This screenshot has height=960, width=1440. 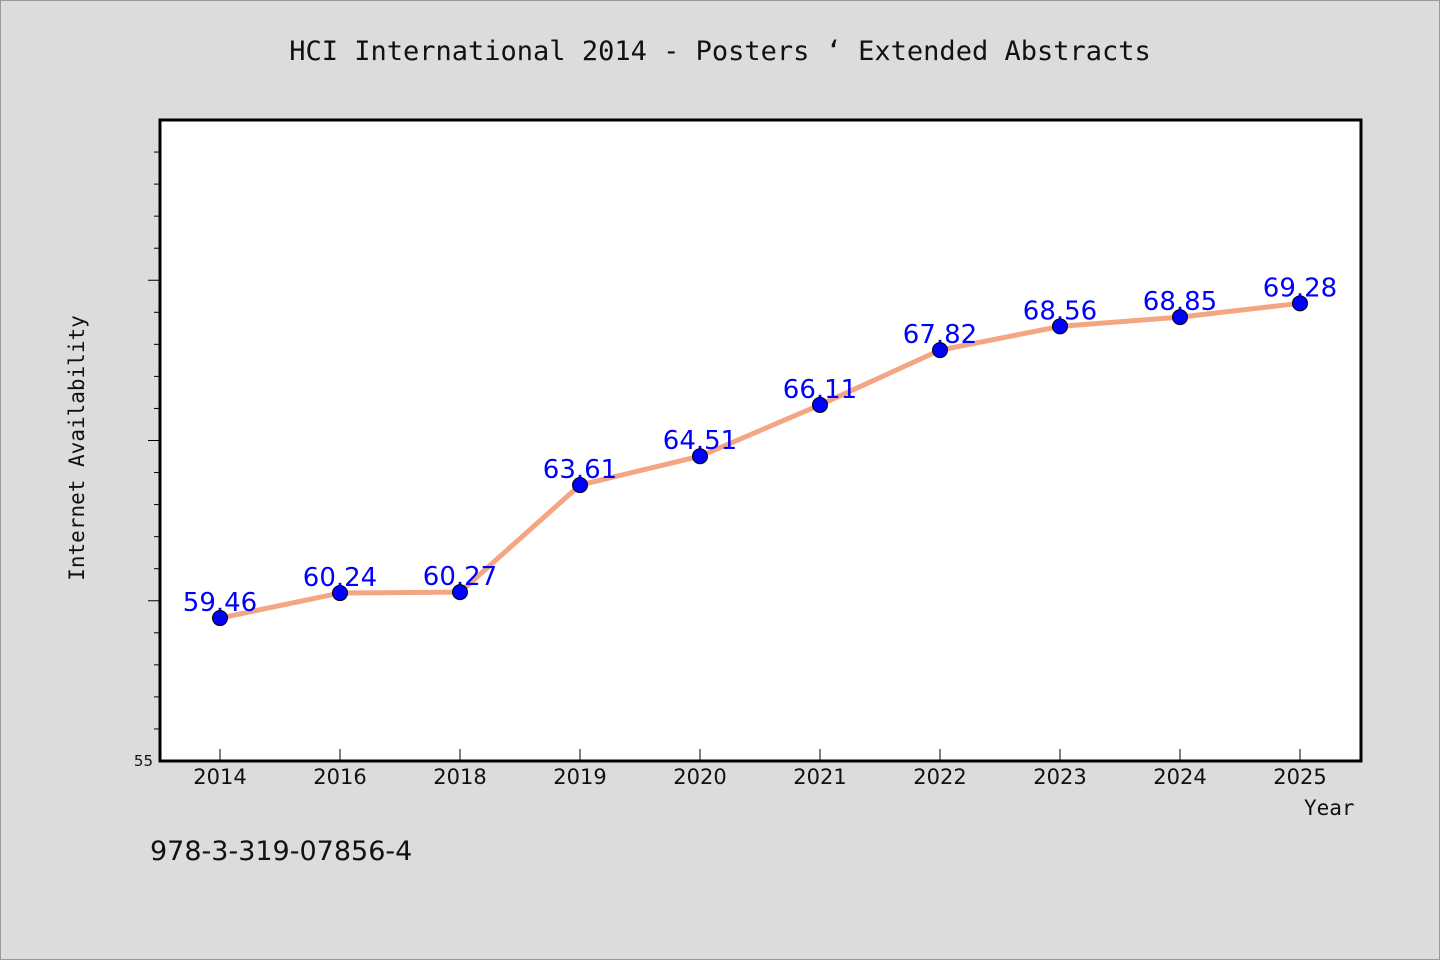 What do you see at coordinates (219, 777) in the screenshot?
I see `x-tick-label: 2014` at bounding box center [219, 777].